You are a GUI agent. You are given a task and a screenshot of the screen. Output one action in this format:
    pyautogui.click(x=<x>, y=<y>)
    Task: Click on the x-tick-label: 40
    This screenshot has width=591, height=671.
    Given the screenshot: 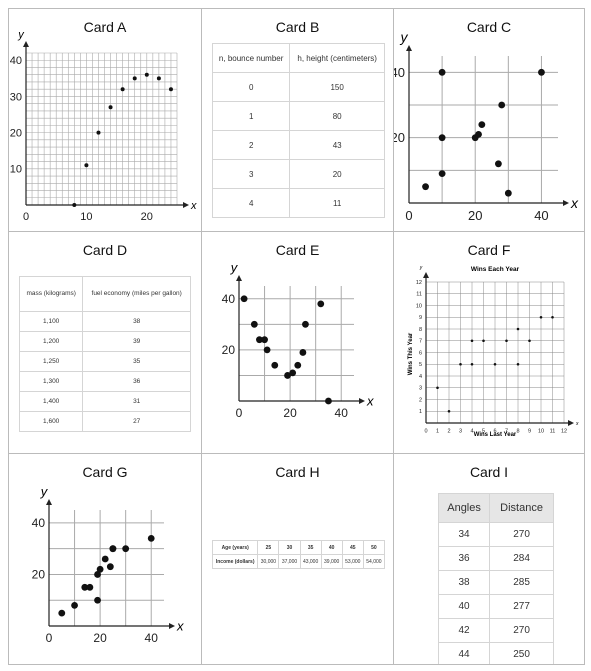 What is the action you would take?
    pyautogui.click(x=342, y=413)
    